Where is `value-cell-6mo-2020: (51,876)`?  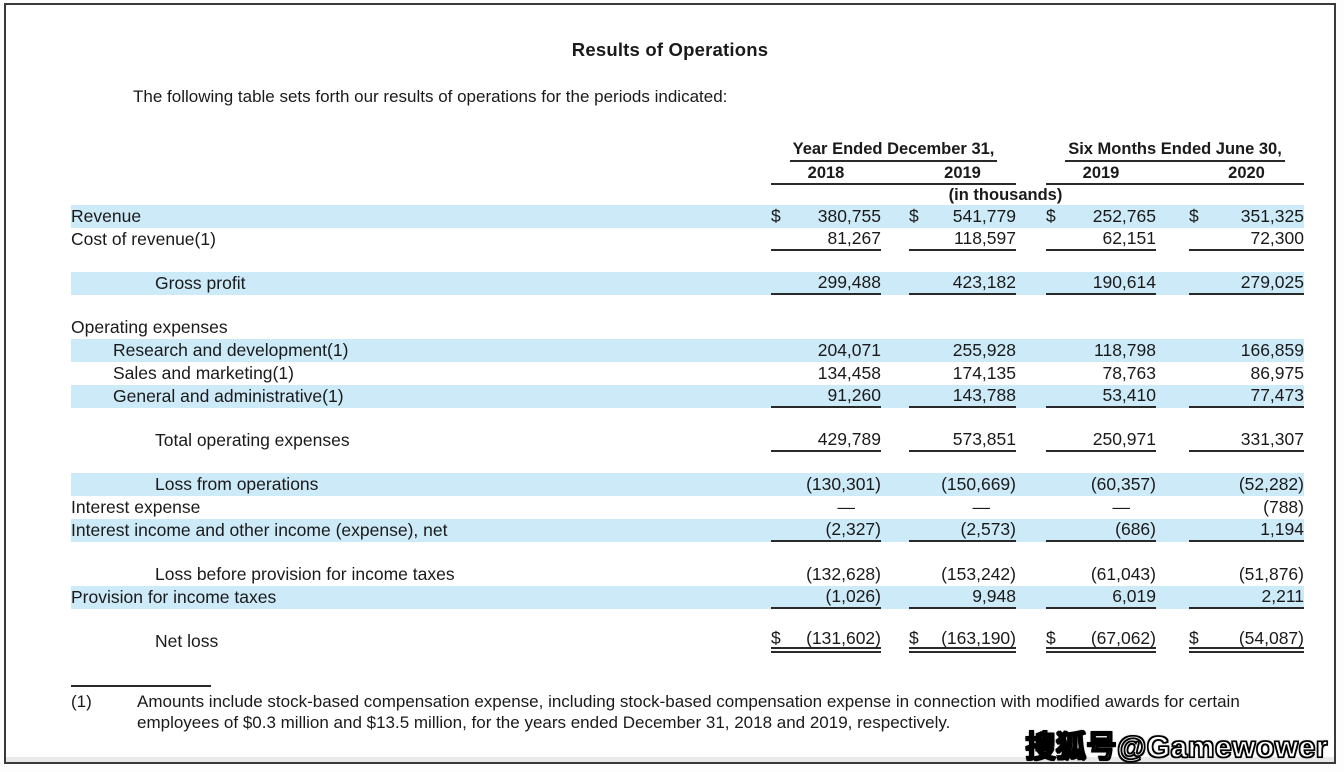
value-cell-6mo-2020: (51,876) is located at coordinates (1246, 574).